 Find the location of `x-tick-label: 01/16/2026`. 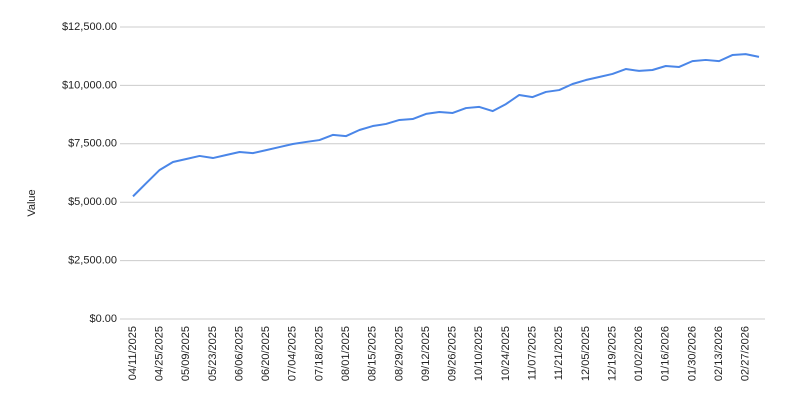

x-tick-label: 01/16/2026 is located at coordinates (666, 353).